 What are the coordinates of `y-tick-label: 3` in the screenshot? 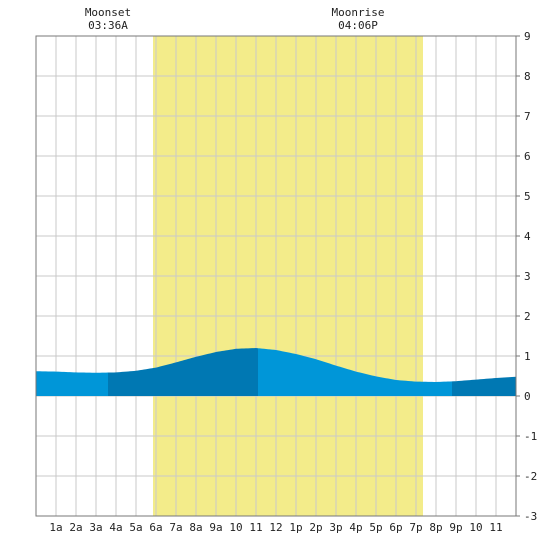 It's located at (527, 276).